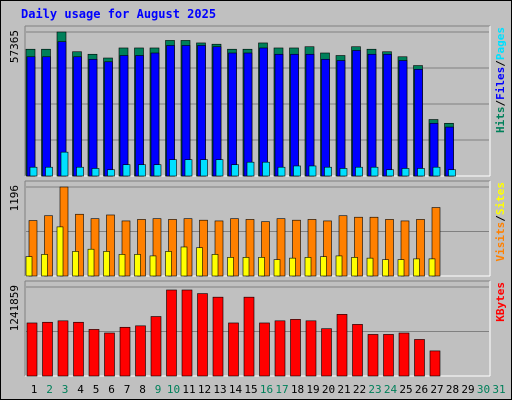 This screenshot has height=400, width=512. What do you see at coordinates (343, 389) in the screenshot?
I see `day-label-21: 21` at bounding box center [343, 389].